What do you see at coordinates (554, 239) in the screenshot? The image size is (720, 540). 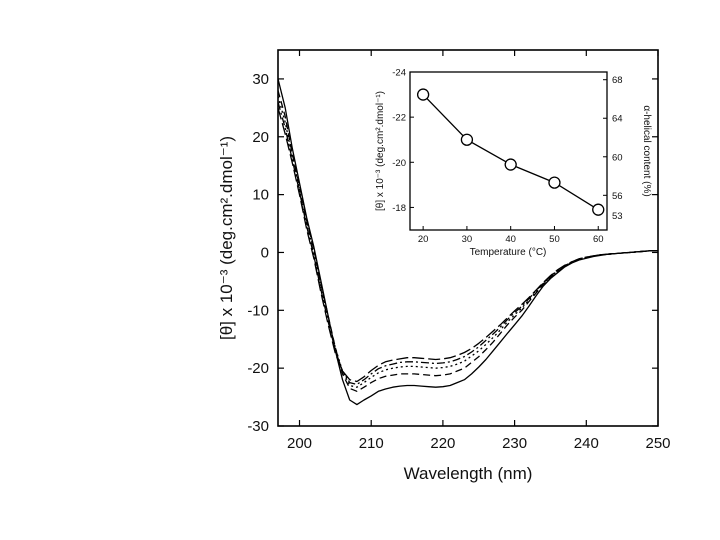 I see `inset-x-tick-label: 50` at bounding box center [554, 239].